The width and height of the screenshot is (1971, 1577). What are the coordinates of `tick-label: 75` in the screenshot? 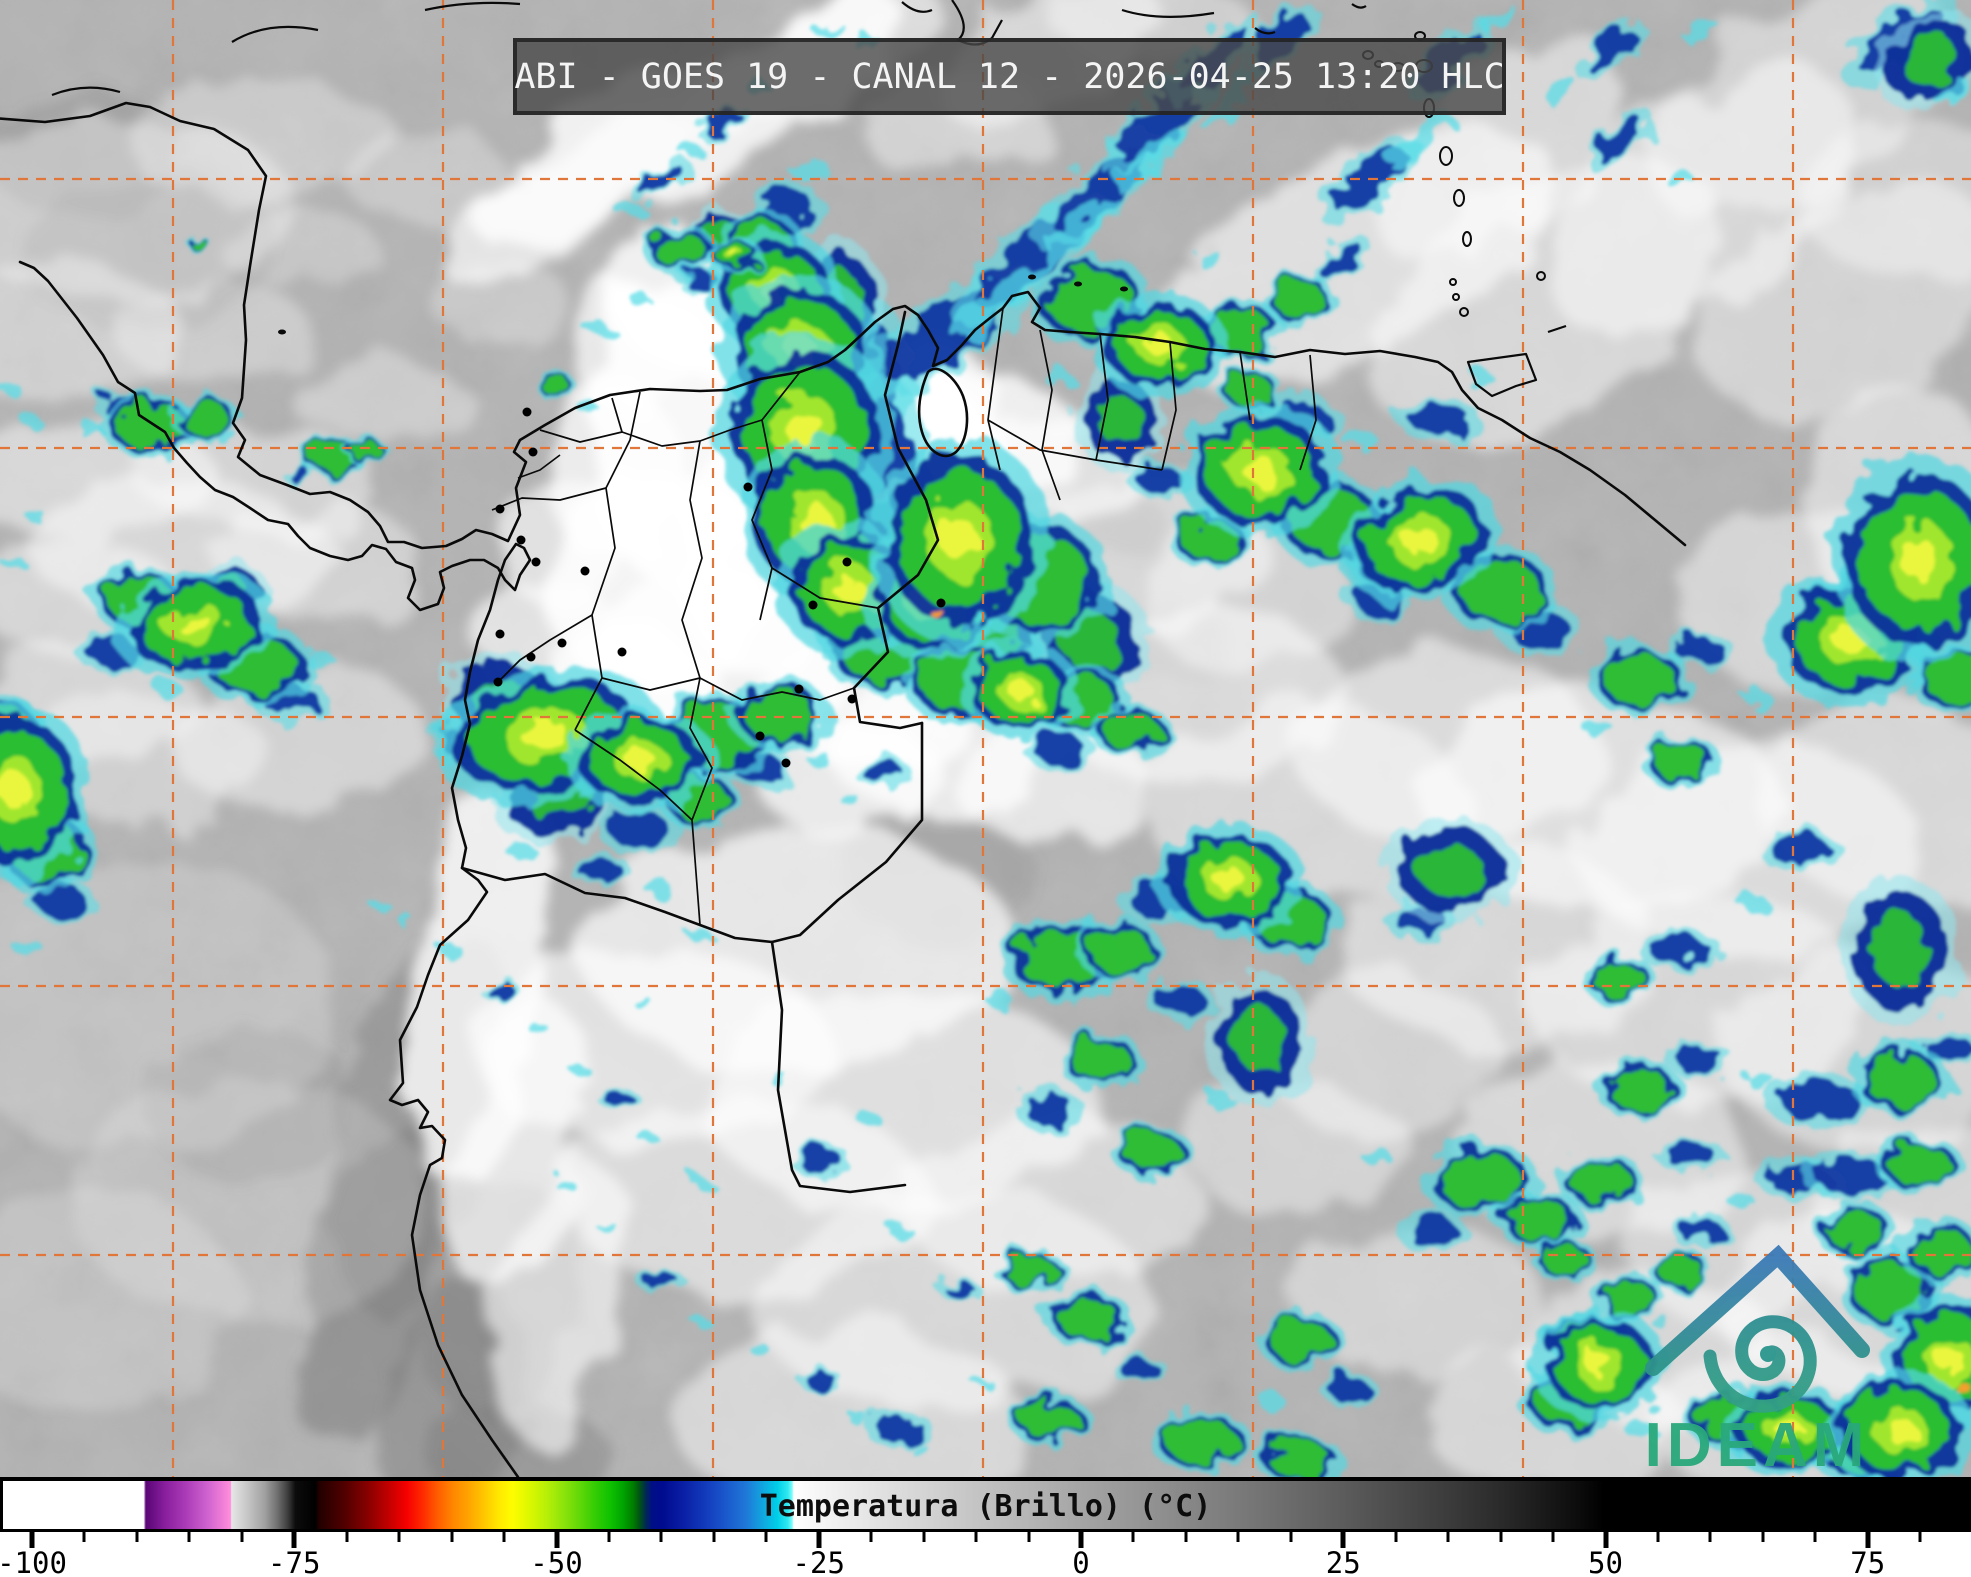 It's located at (1868, 1561).